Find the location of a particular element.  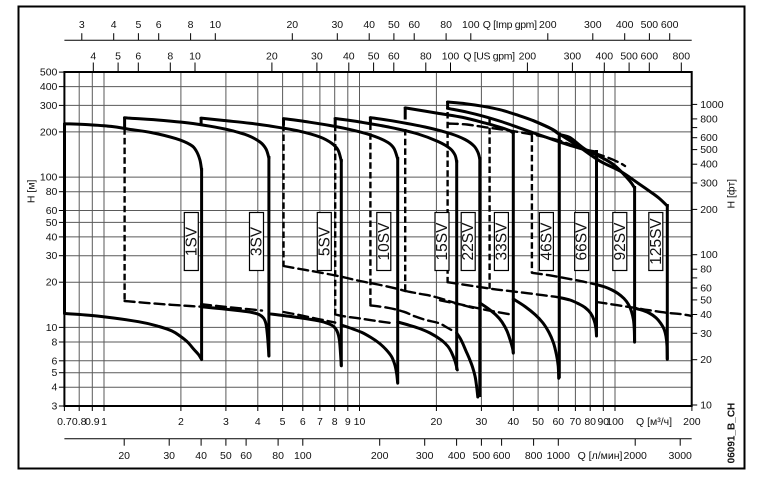

svg-text: 7 is located at coordinates (320, 422).